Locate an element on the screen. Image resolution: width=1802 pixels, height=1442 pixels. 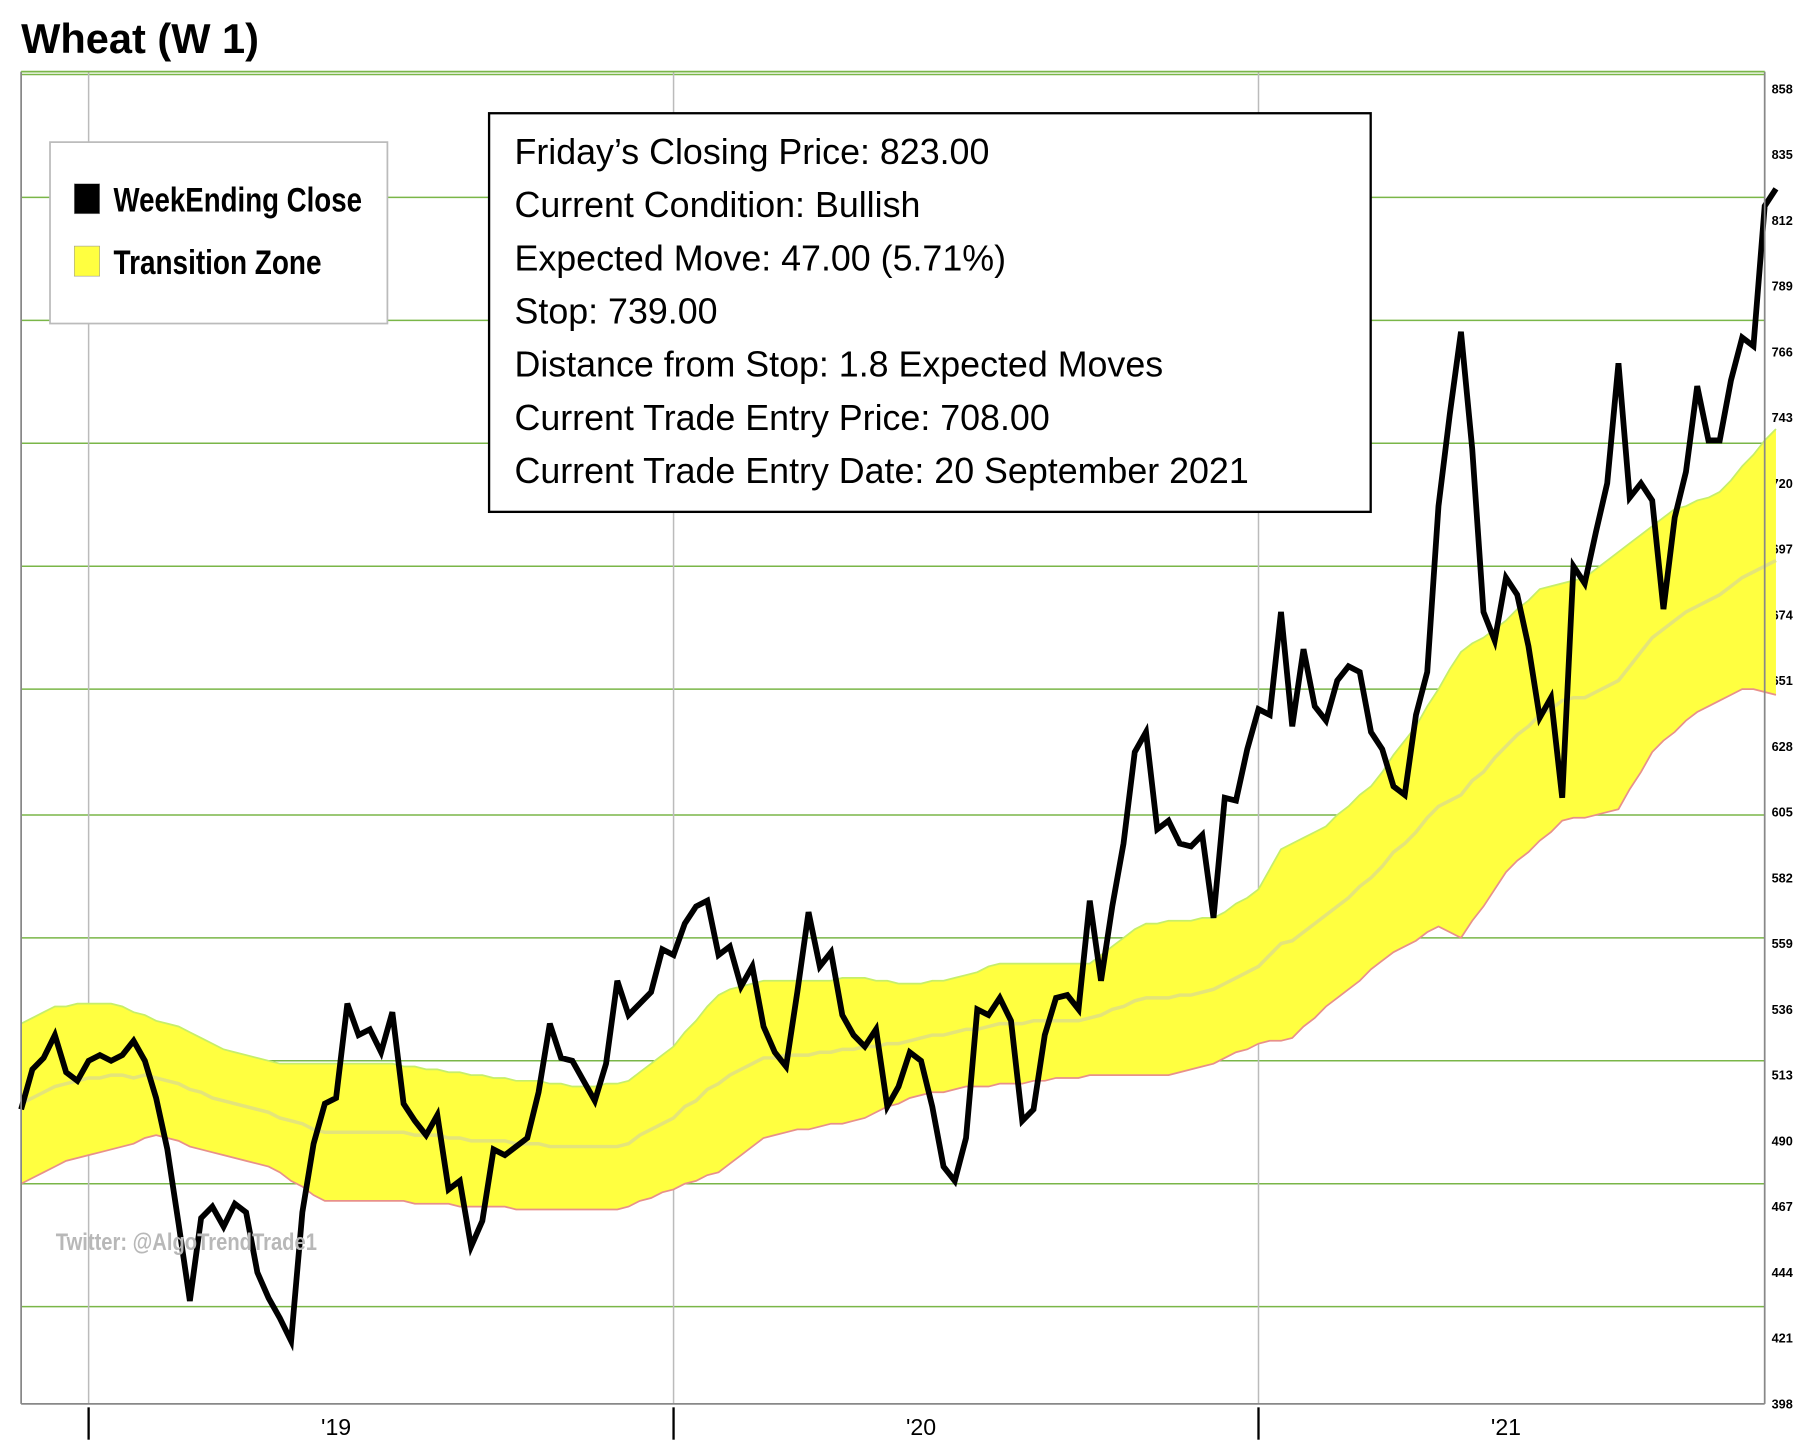
watermark: Twitter: @AlgoTrendTrade1 is located at coordinates (186, 1242).